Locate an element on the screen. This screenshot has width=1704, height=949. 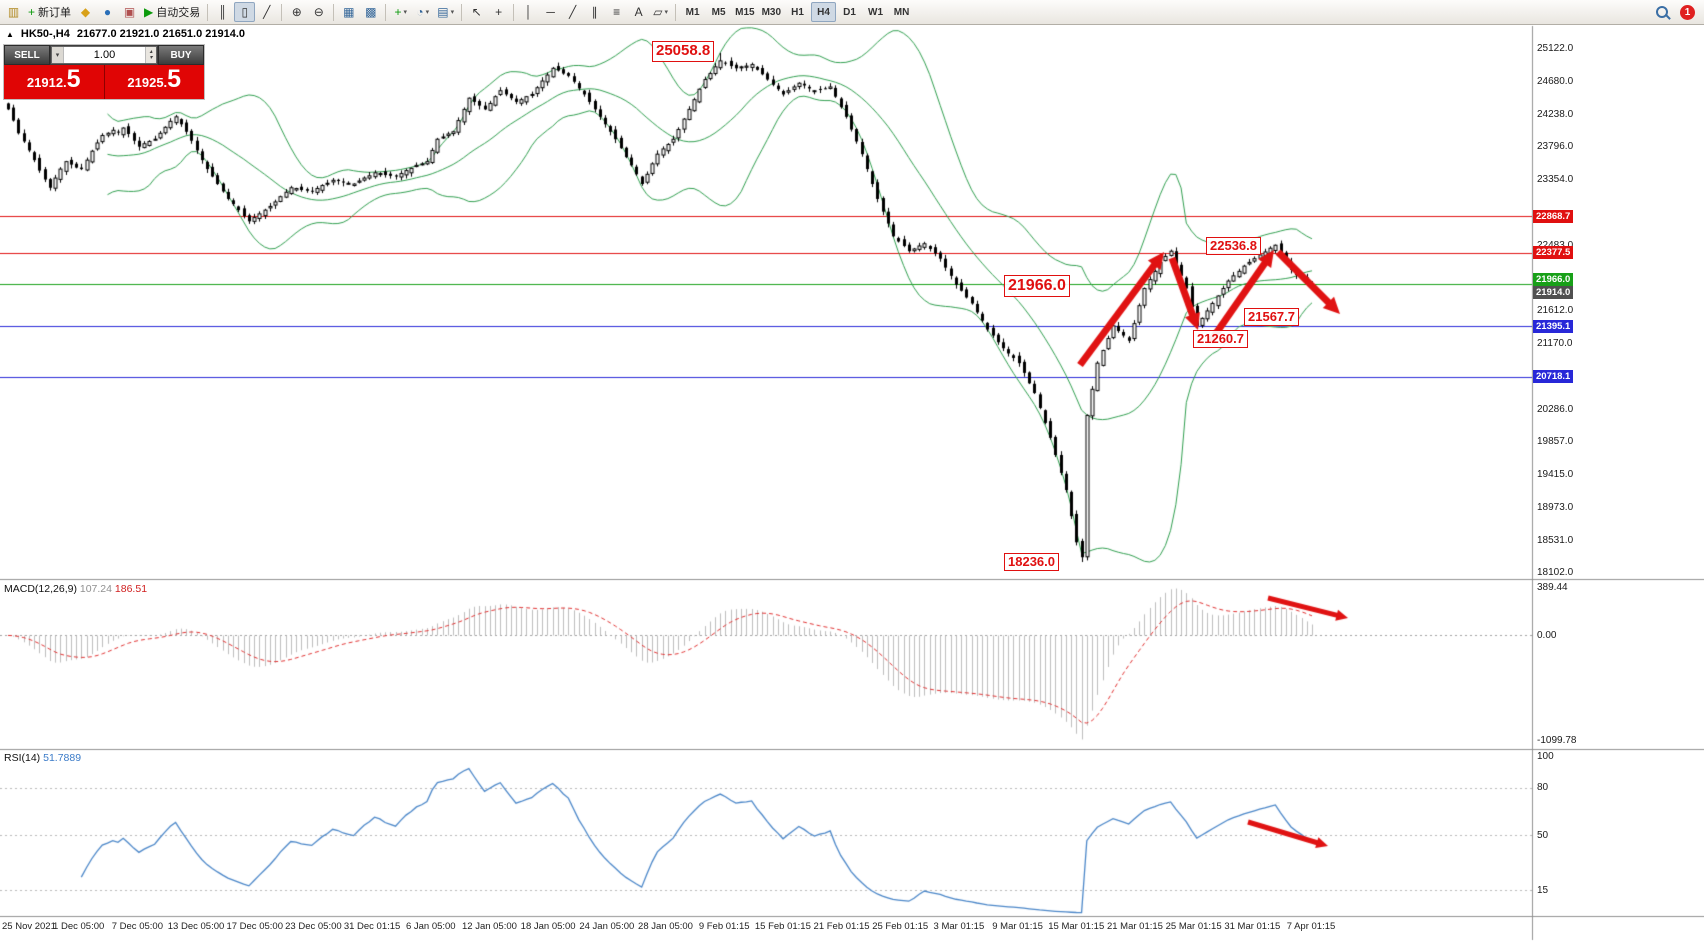
terminal-button: ▣ is located at coordinates (129, 12).